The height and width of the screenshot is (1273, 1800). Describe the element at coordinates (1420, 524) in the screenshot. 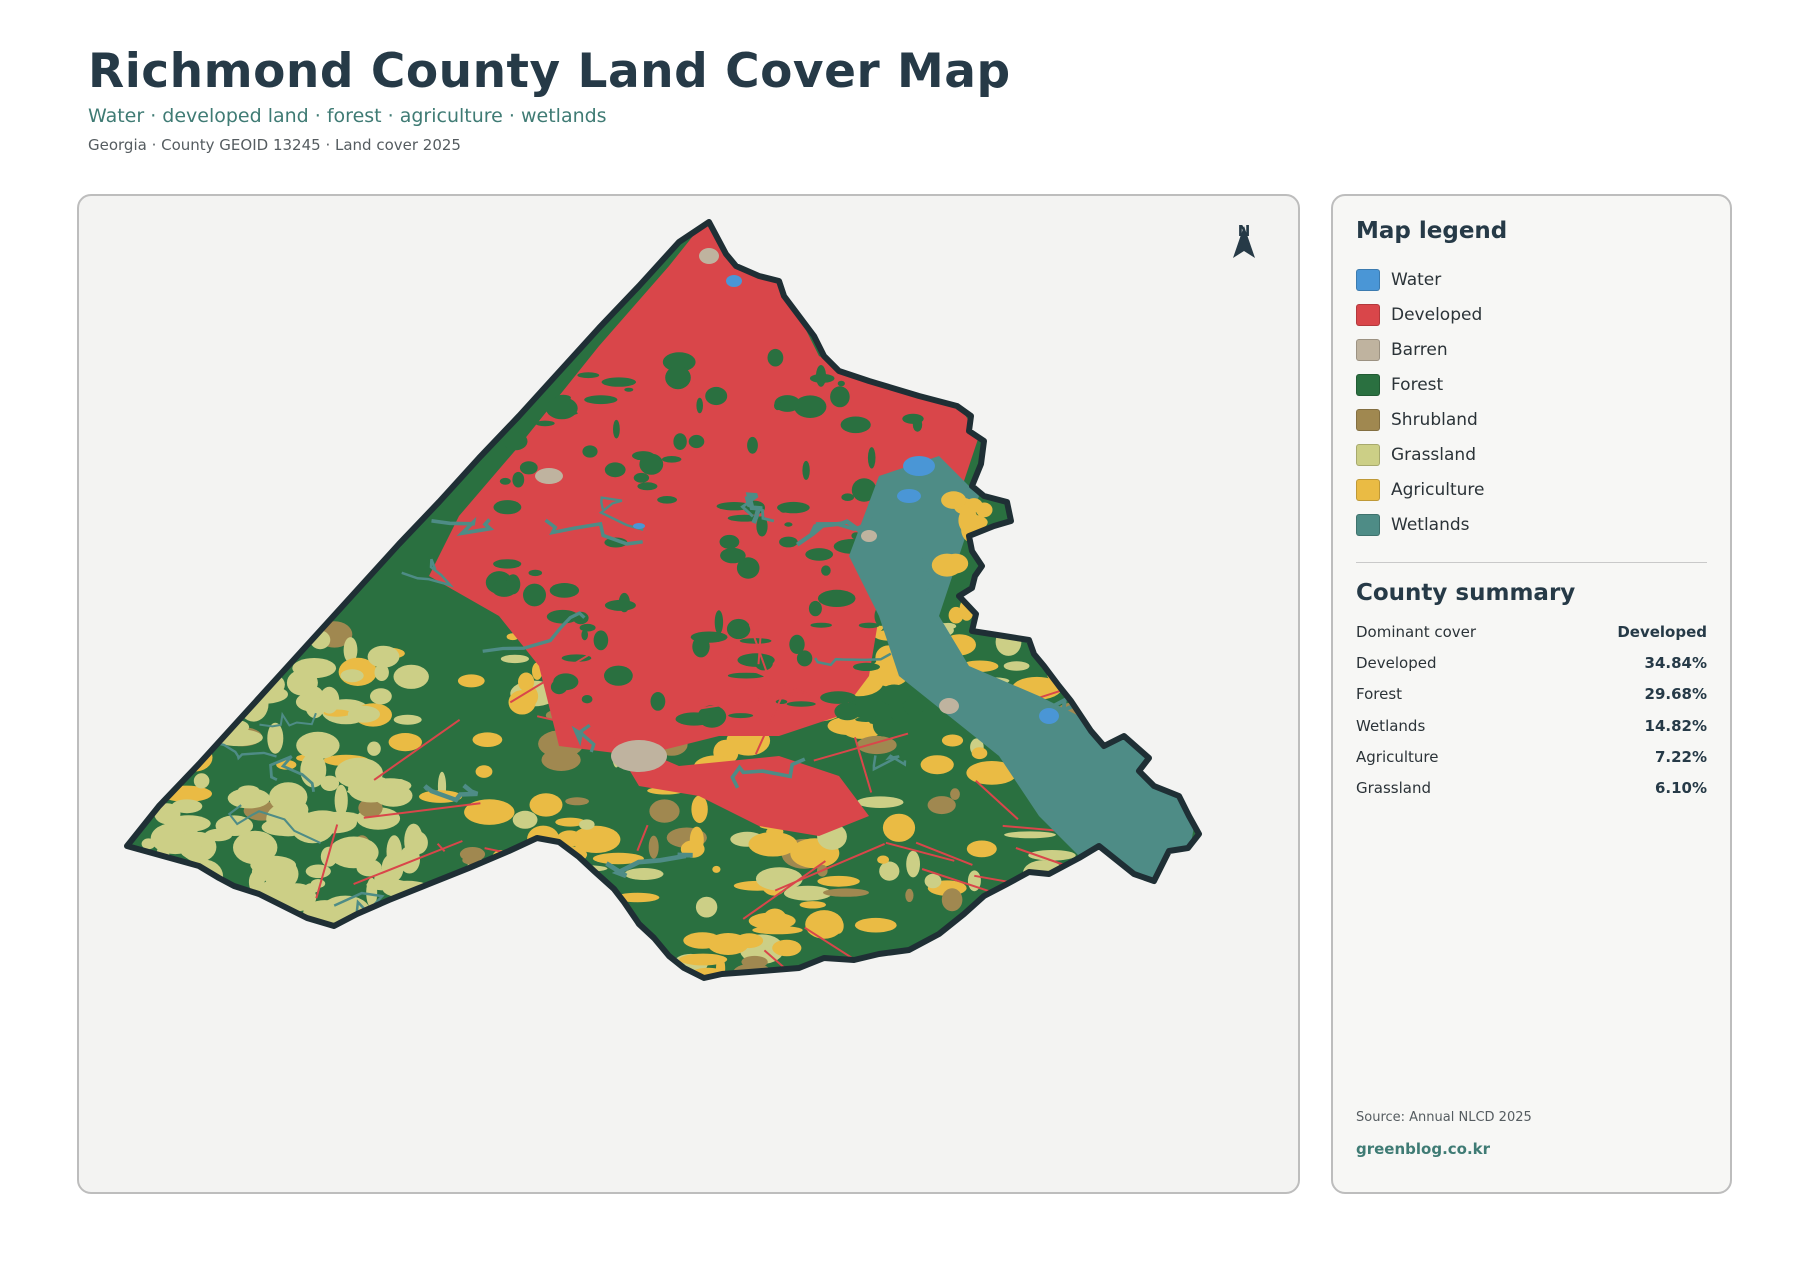

I see `legend-item-wetlands: Wetlands` at that location.